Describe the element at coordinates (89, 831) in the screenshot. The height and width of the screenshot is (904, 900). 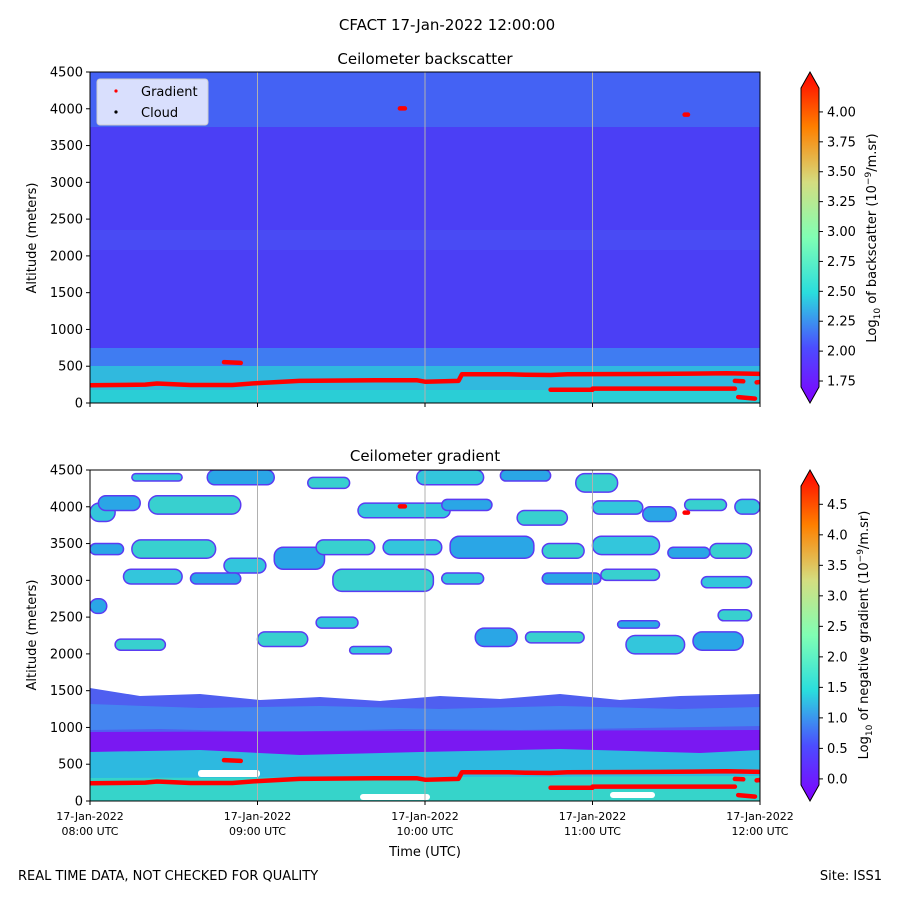
I see `x-tick-label-time: 08:00 UTC` at that location.